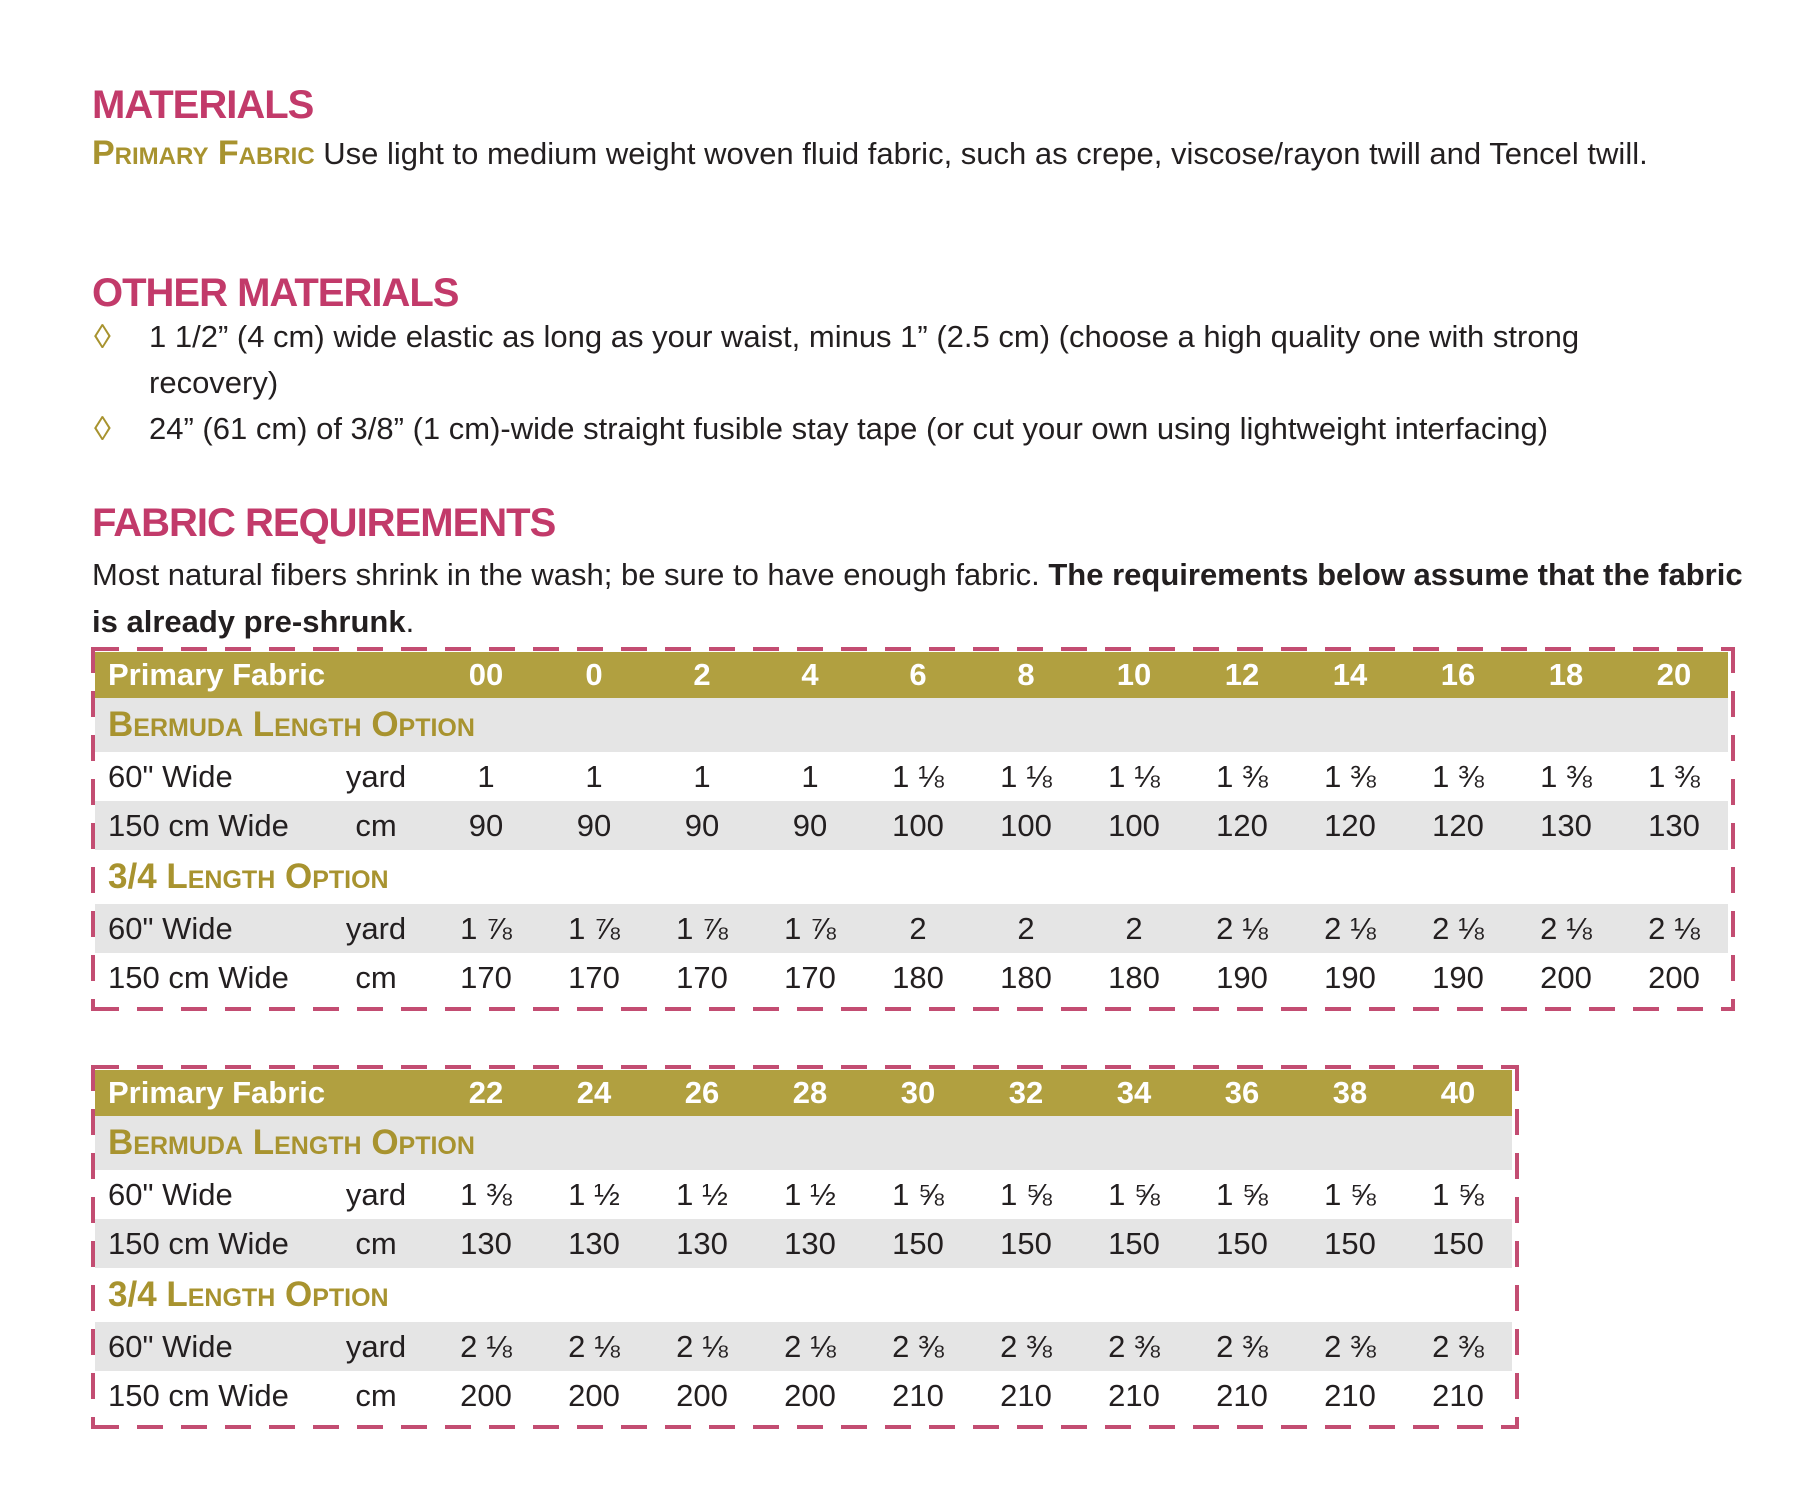  What do you see at coordinates (803, 1093) in the screenshot?
I see `table-header-row: Primary Fabric 22 24 26 28 30 32 34 36 38 40` at bounding box center [803, 1093].